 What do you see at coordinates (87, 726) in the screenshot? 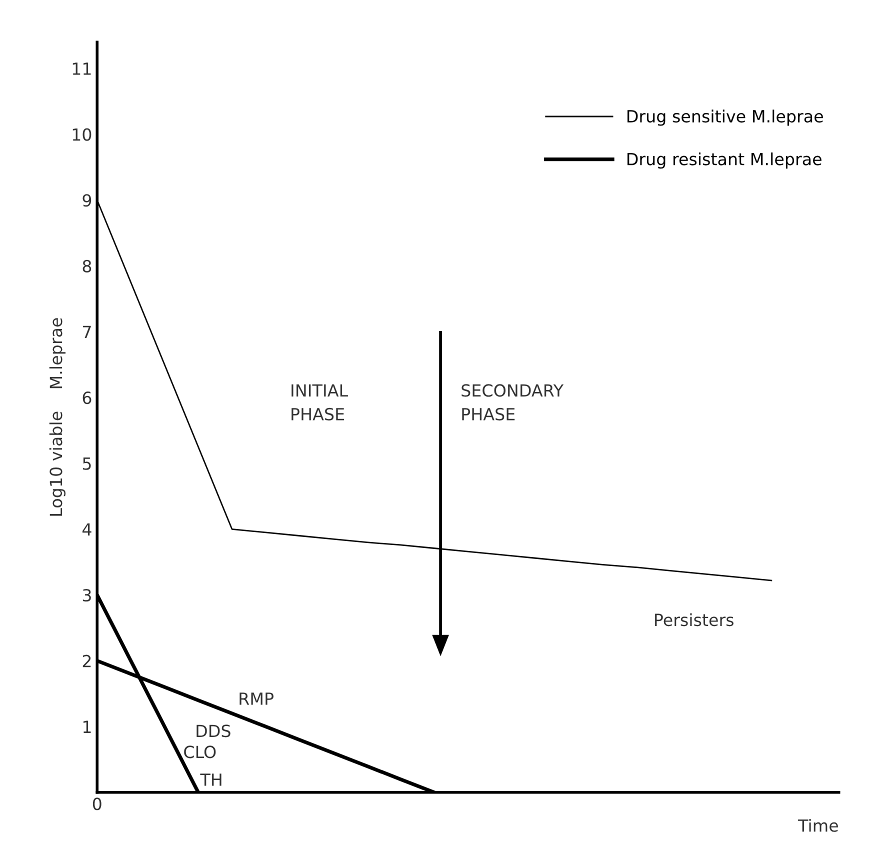
I see `y-tick-label: 1` at bounding box center [87, 726].